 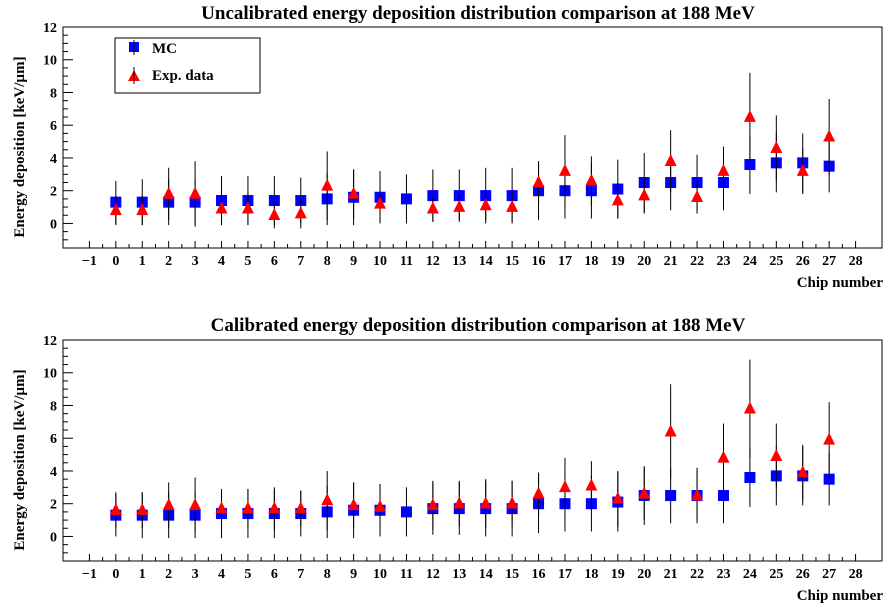 What do you see at coordinates (164, 49) in the screenshot?
I see `legend-mc-label: MC` at bounding box center [164, 49].